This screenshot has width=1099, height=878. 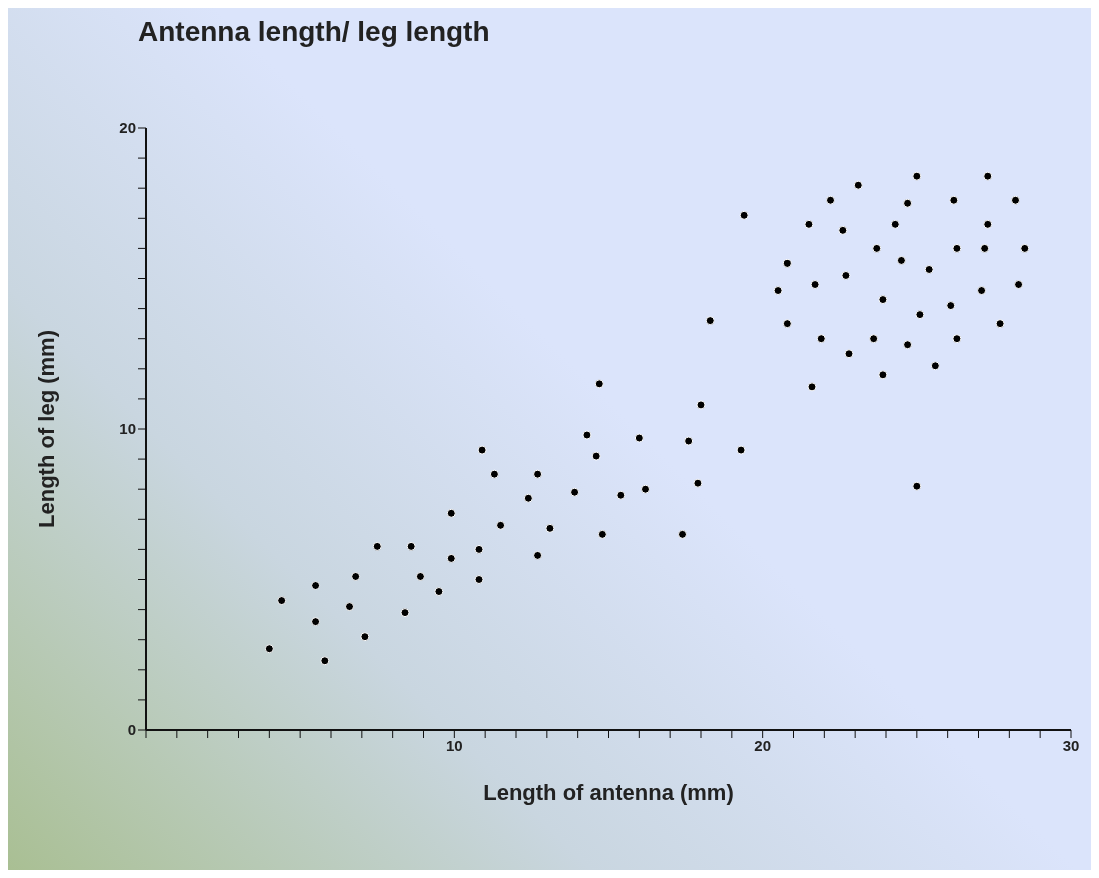 I want to click on y-axis-title: Length of leg (mm), so click(x=46, y=429).